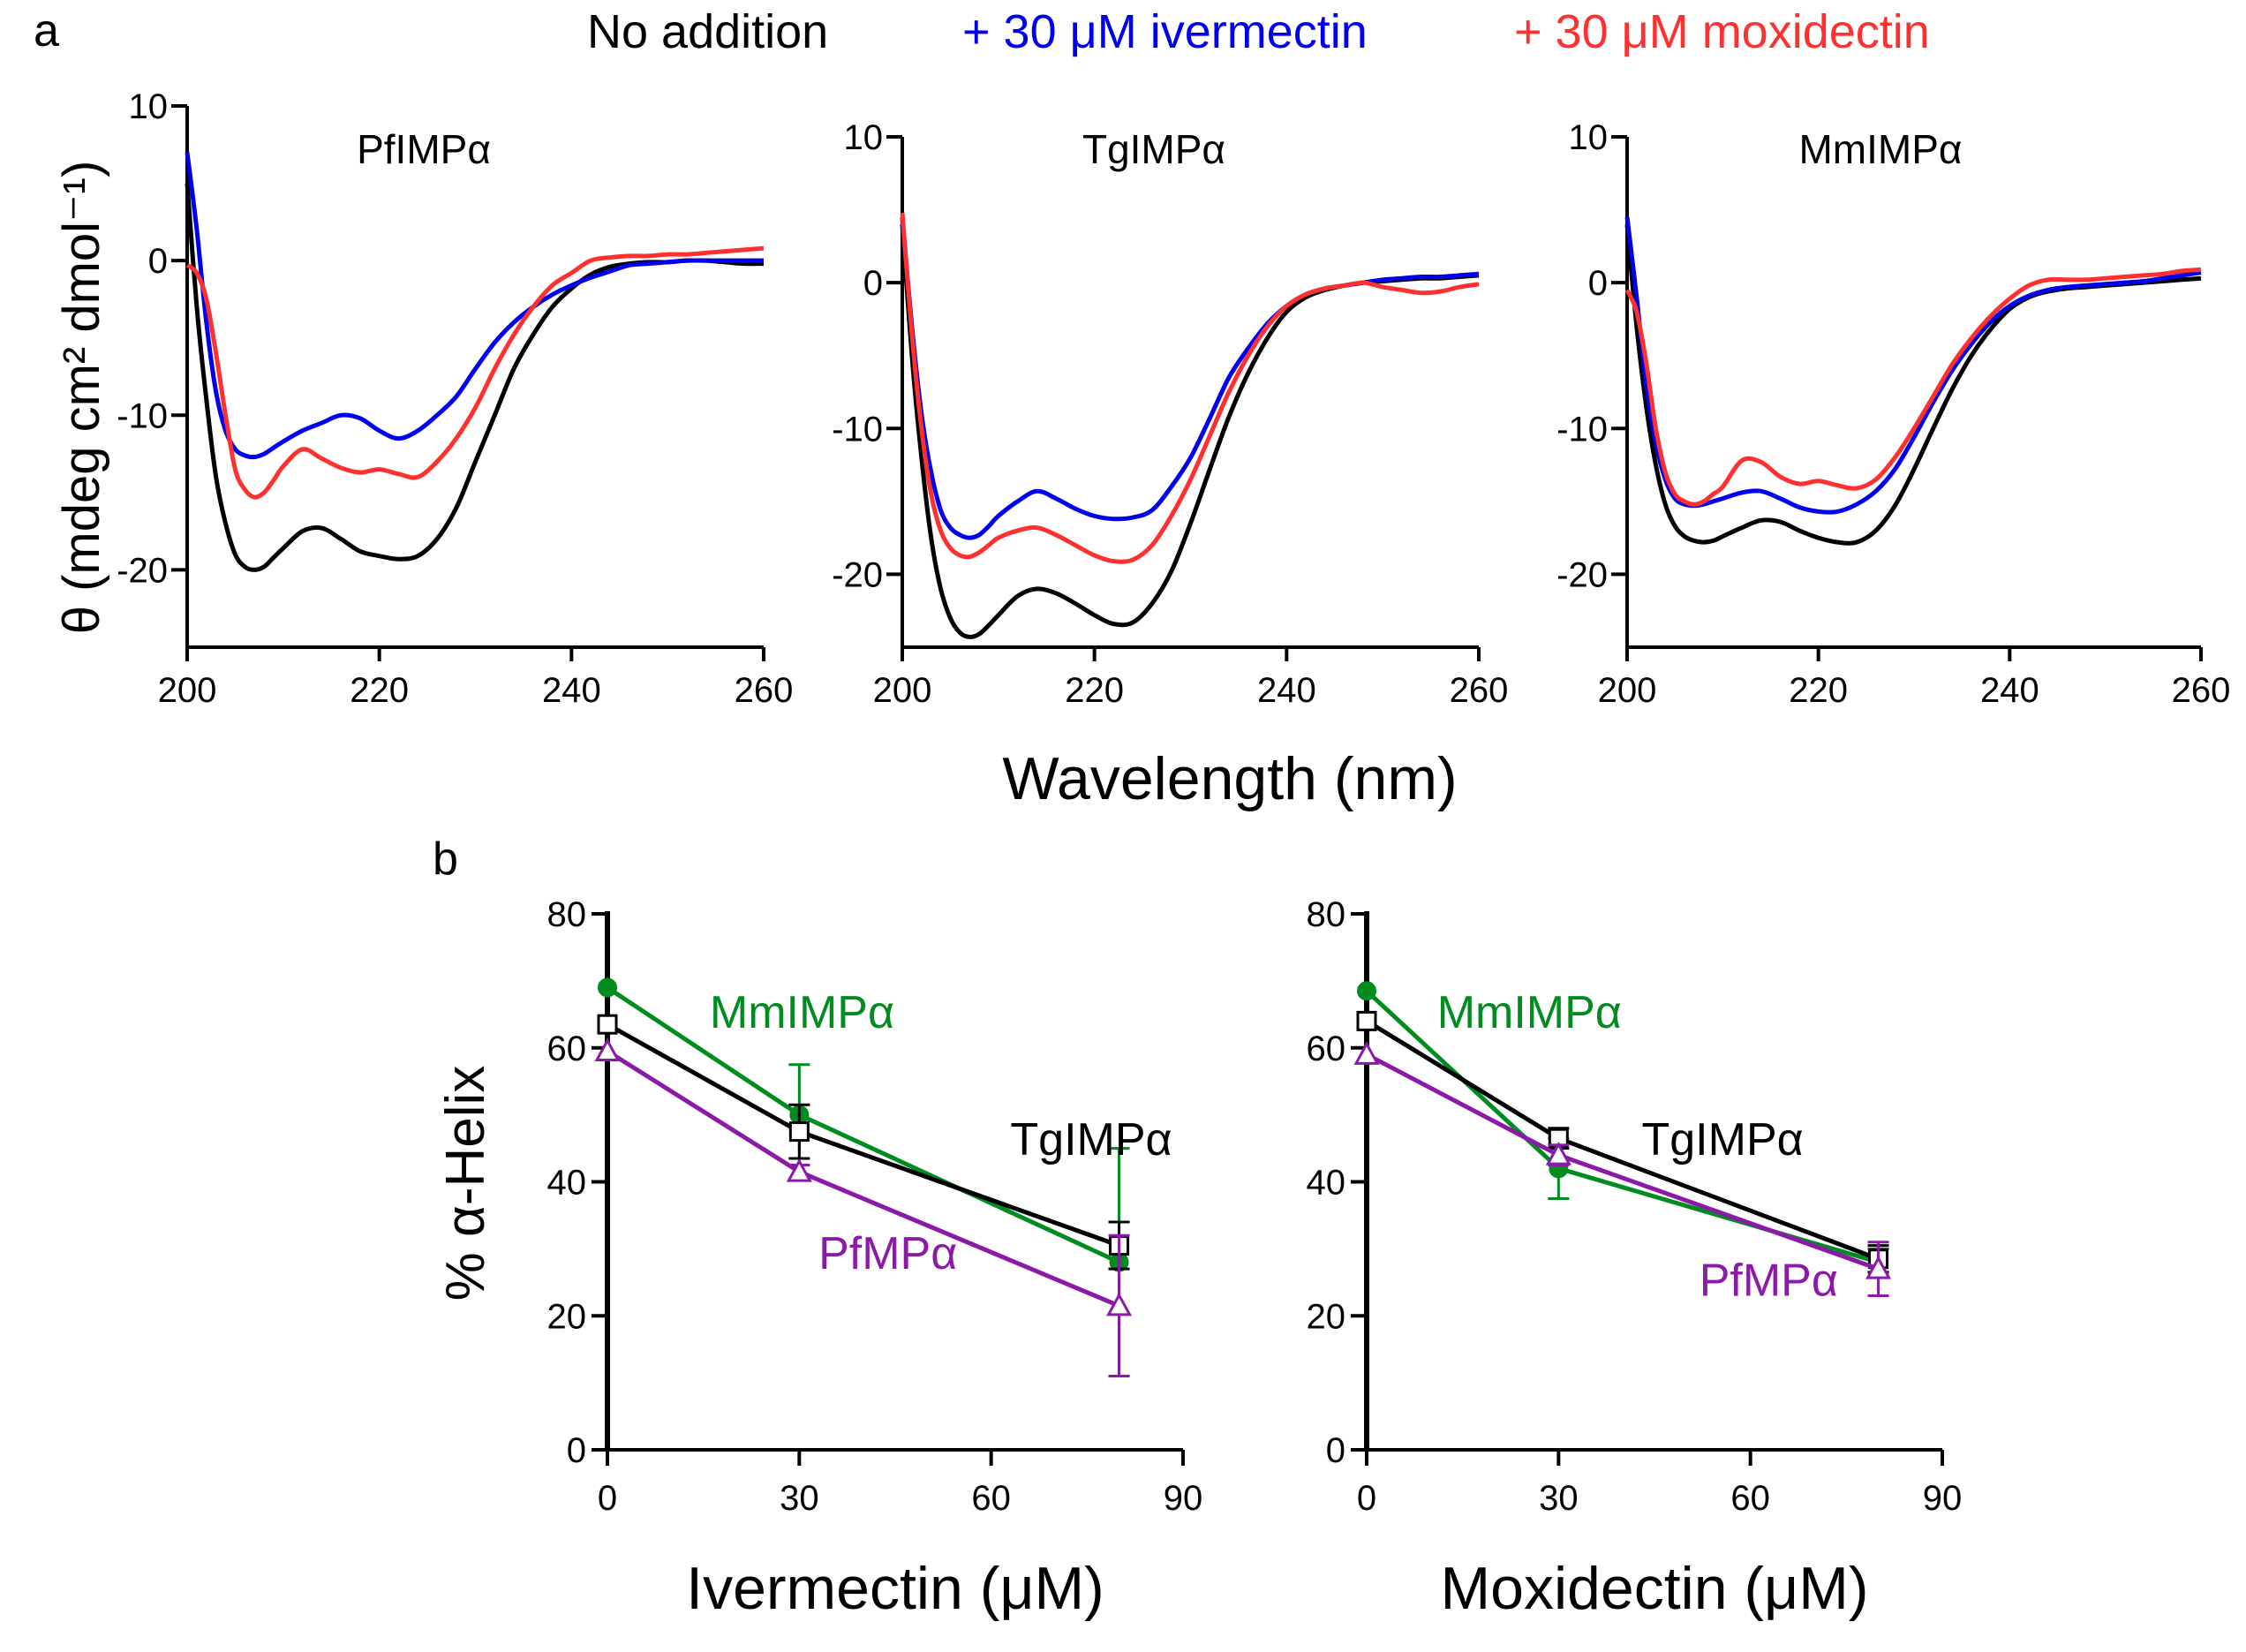 This screenshot has width=2246, height=1652. I want to click on x-axis-label: Moxidectin (μM), so click(1654, 1588).